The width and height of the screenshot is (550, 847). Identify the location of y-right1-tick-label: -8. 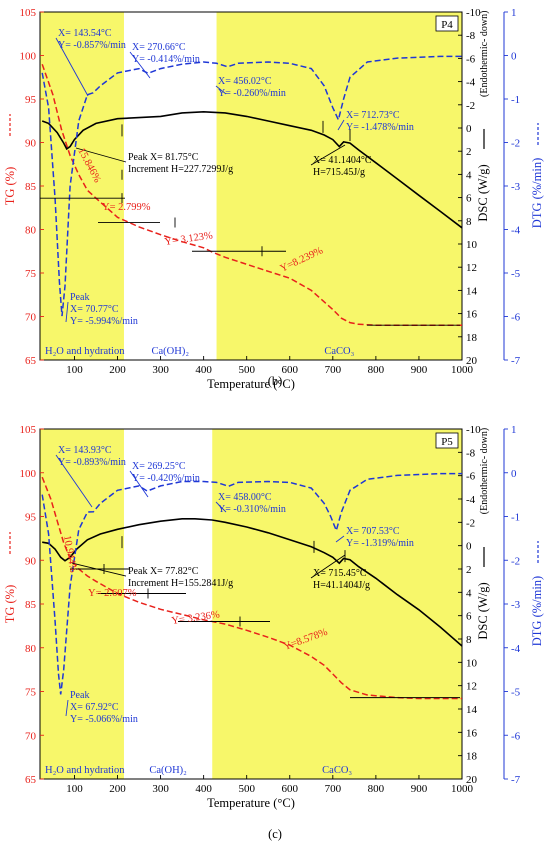
(471, 453).